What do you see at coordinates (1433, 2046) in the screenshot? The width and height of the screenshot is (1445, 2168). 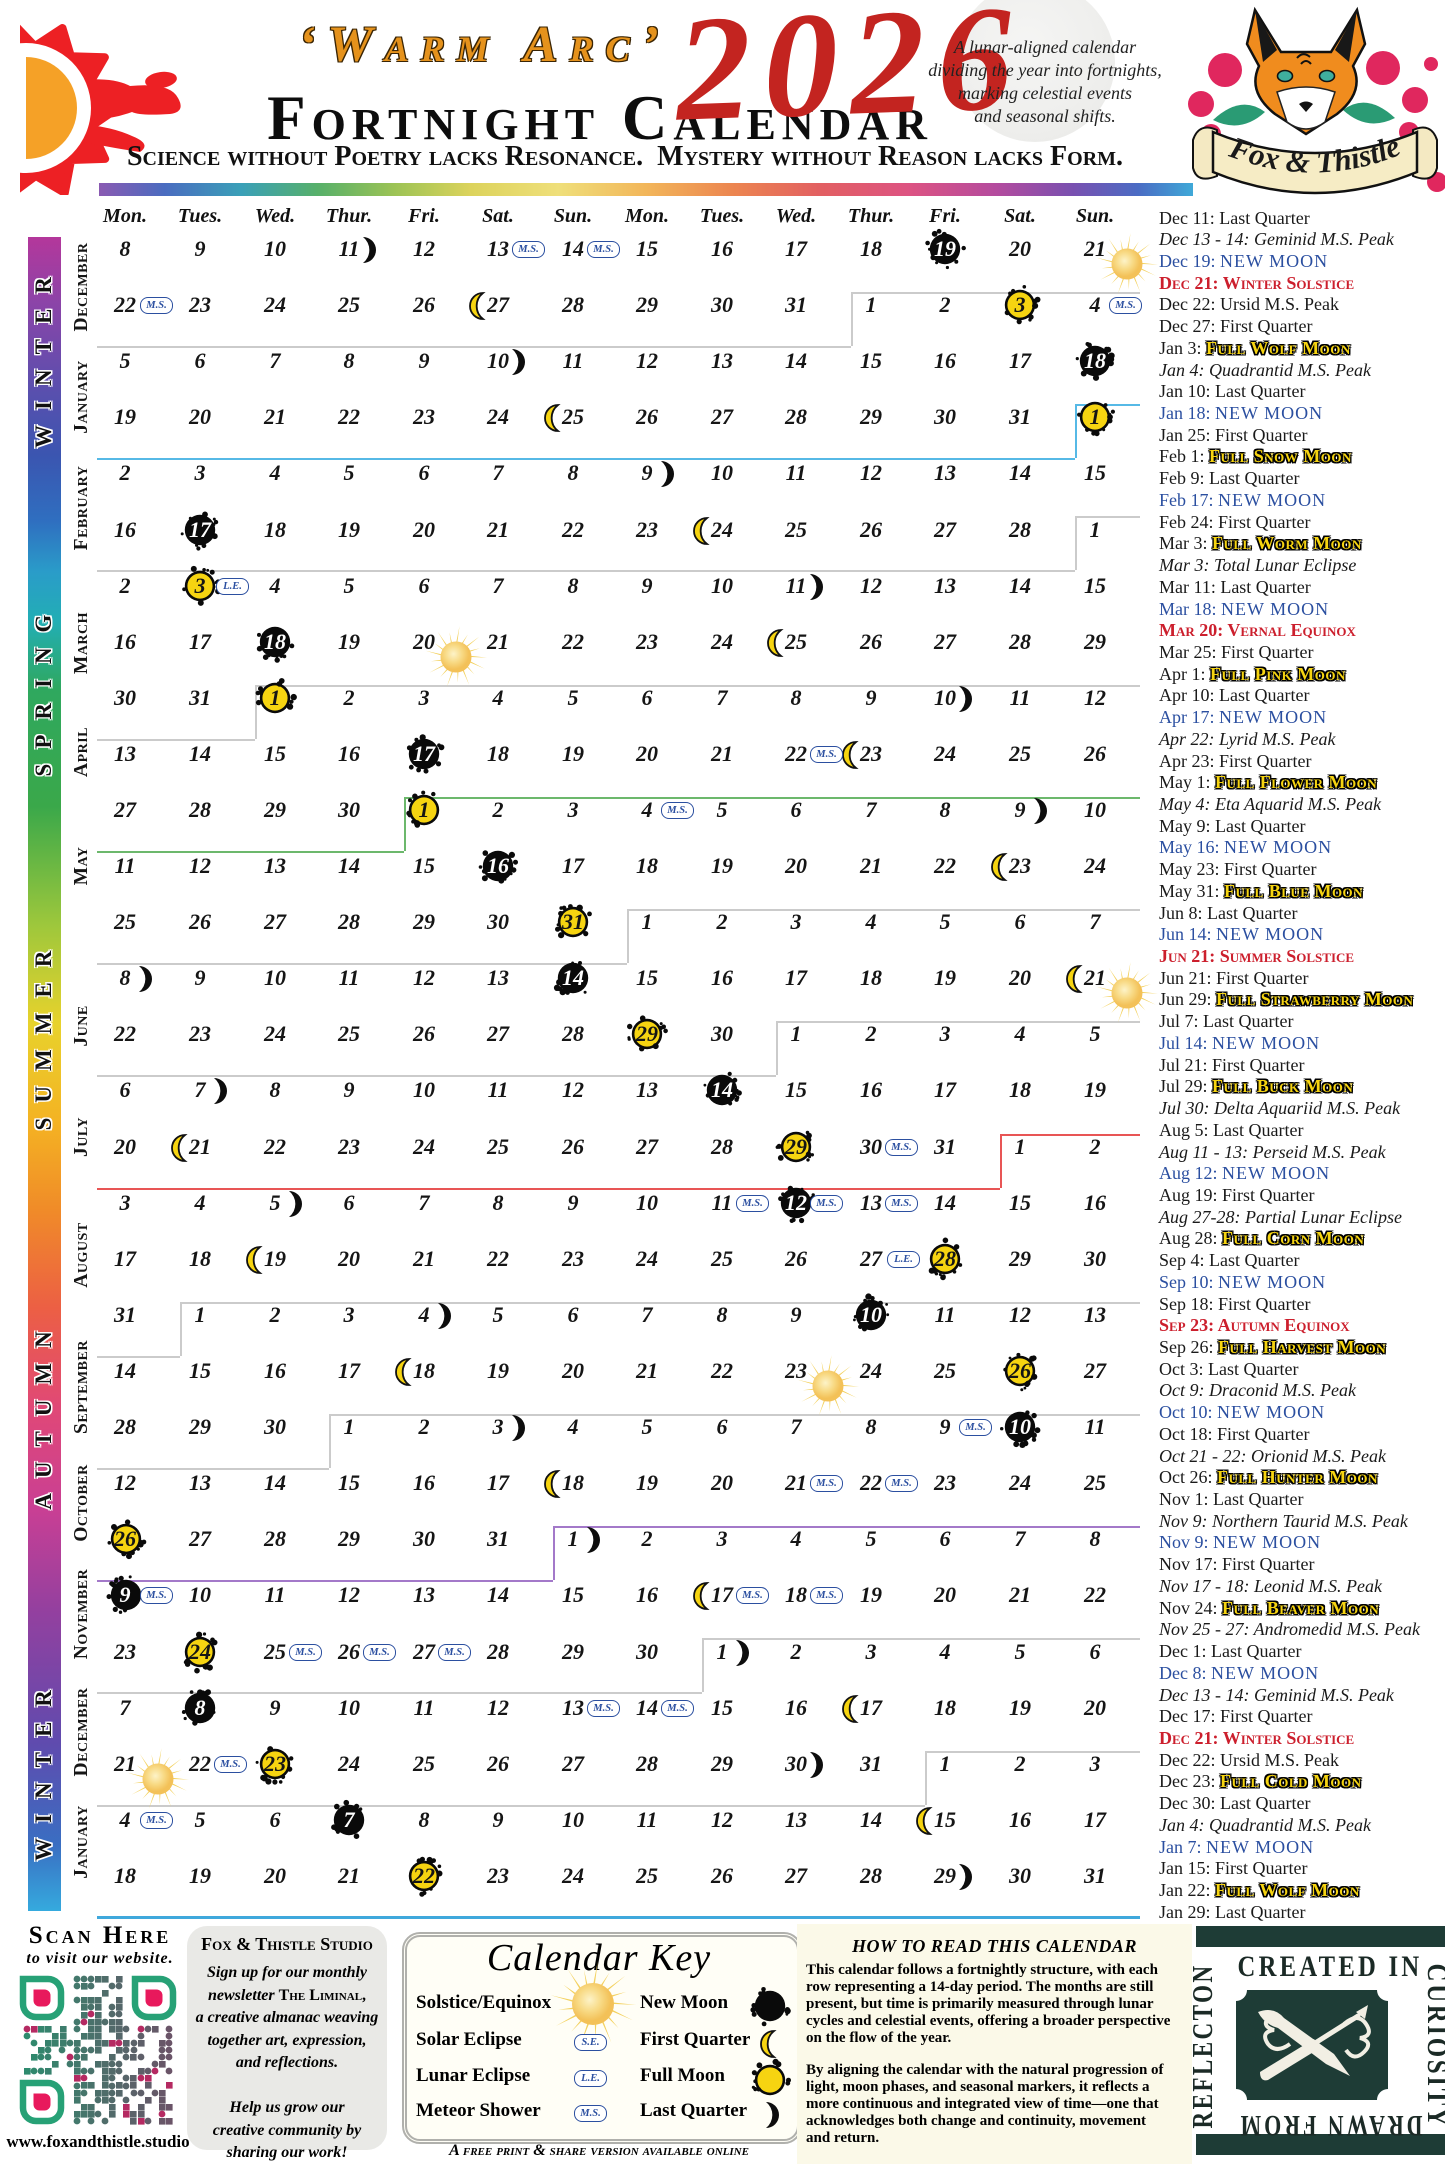 I see `svg-text: CURIOSITY` at bounding box center [1433, 2046].